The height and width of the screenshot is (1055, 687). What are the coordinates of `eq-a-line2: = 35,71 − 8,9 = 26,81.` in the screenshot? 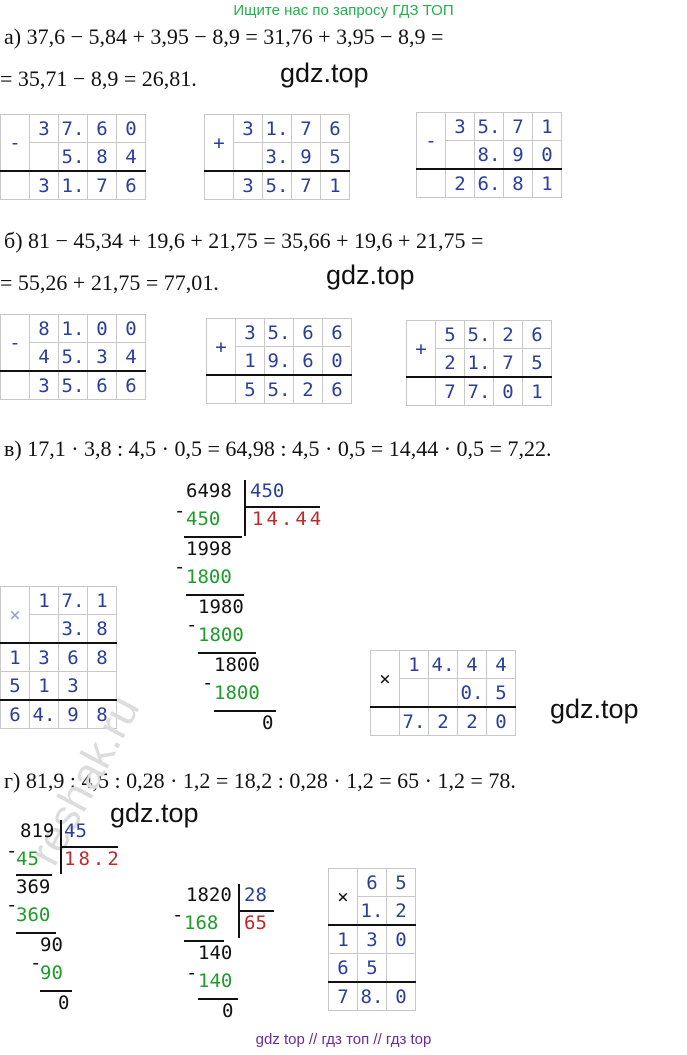 It's located at (98, 78).